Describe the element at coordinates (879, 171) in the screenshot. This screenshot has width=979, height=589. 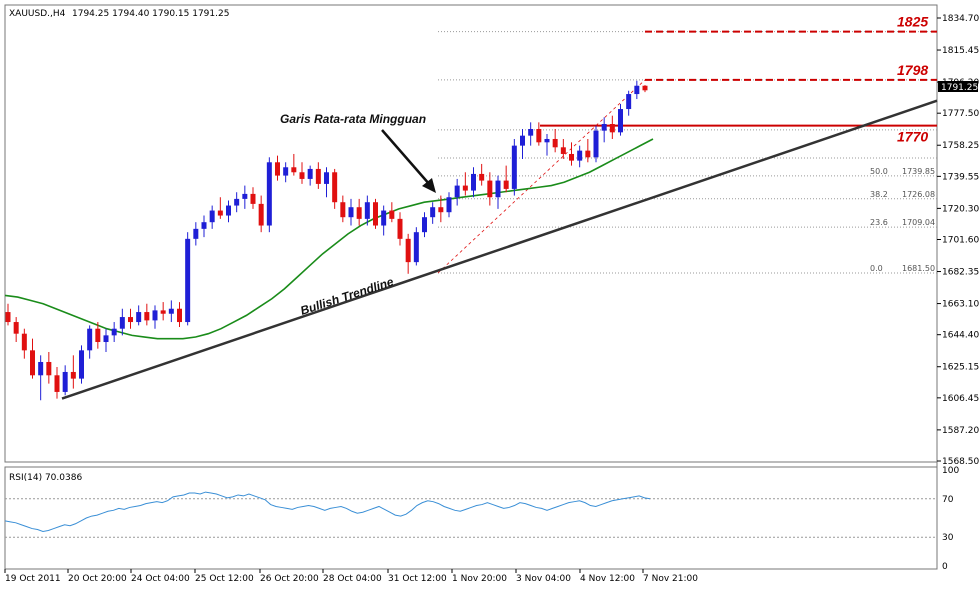
I see `fib-level-label: 50.0` at that location.